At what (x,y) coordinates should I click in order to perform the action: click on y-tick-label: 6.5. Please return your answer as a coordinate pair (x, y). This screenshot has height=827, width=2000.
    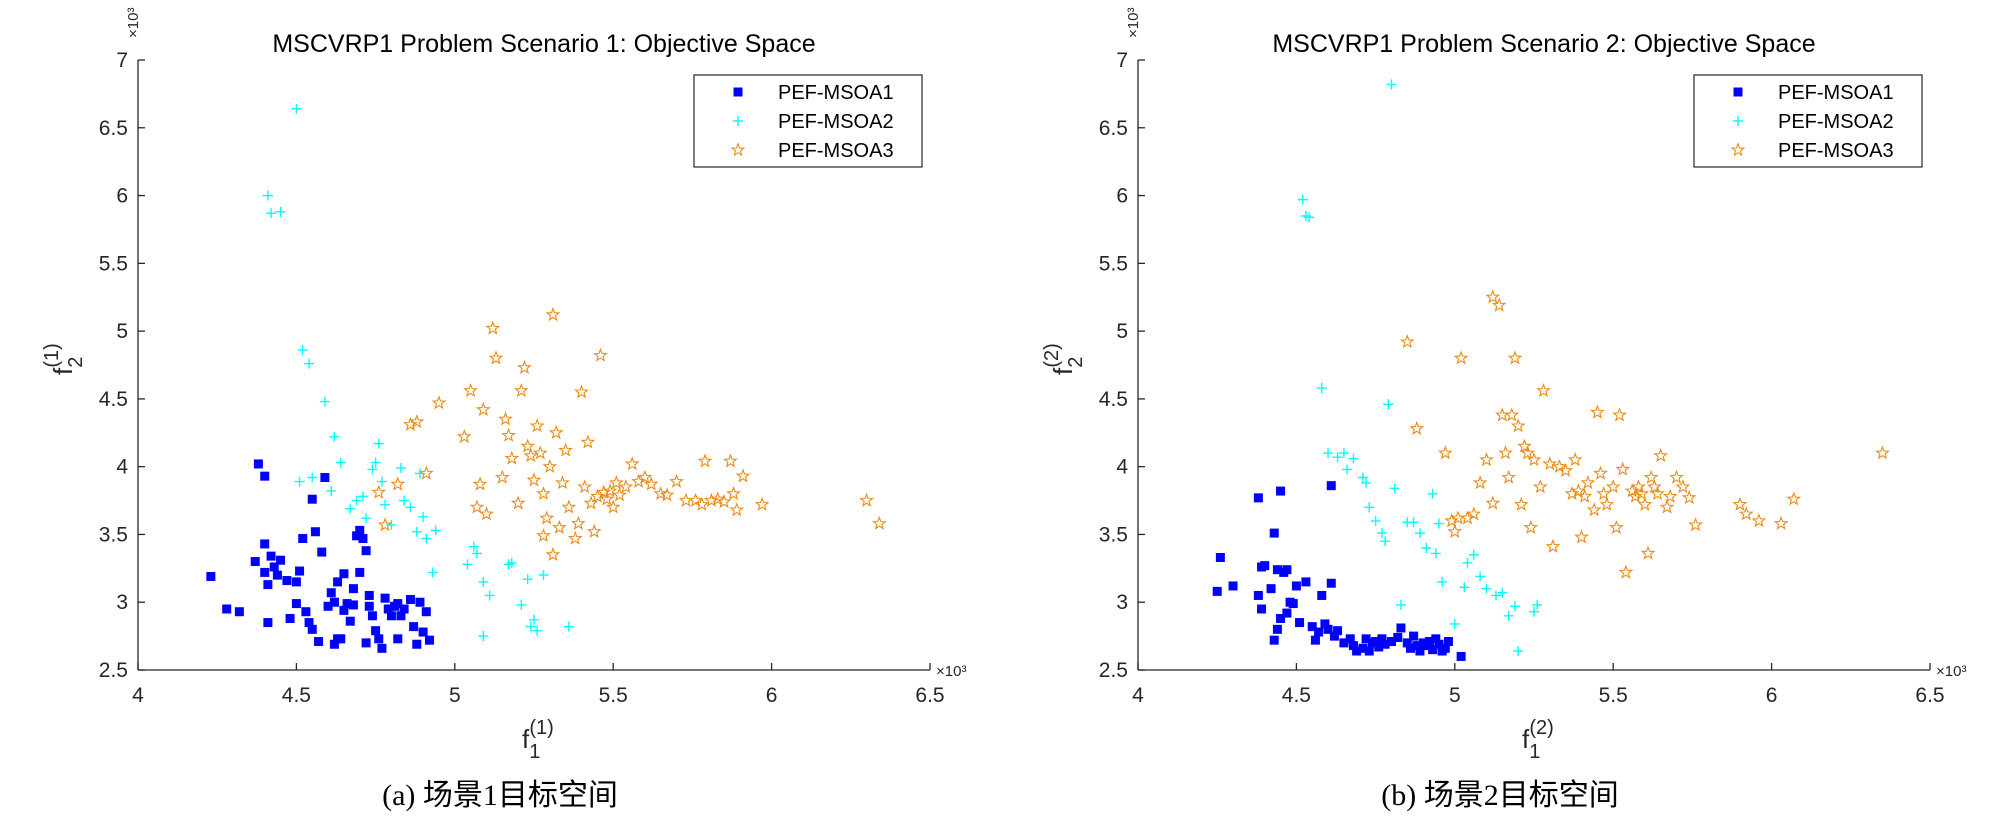
    Looking at the image, I should click on (1113, 128).